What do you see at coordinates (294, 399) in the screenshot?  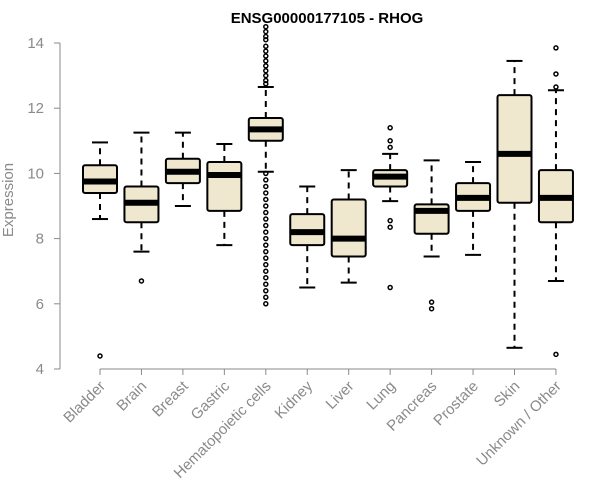 I see `x-tick-label: Kidney` at bounding box center [294, 399].